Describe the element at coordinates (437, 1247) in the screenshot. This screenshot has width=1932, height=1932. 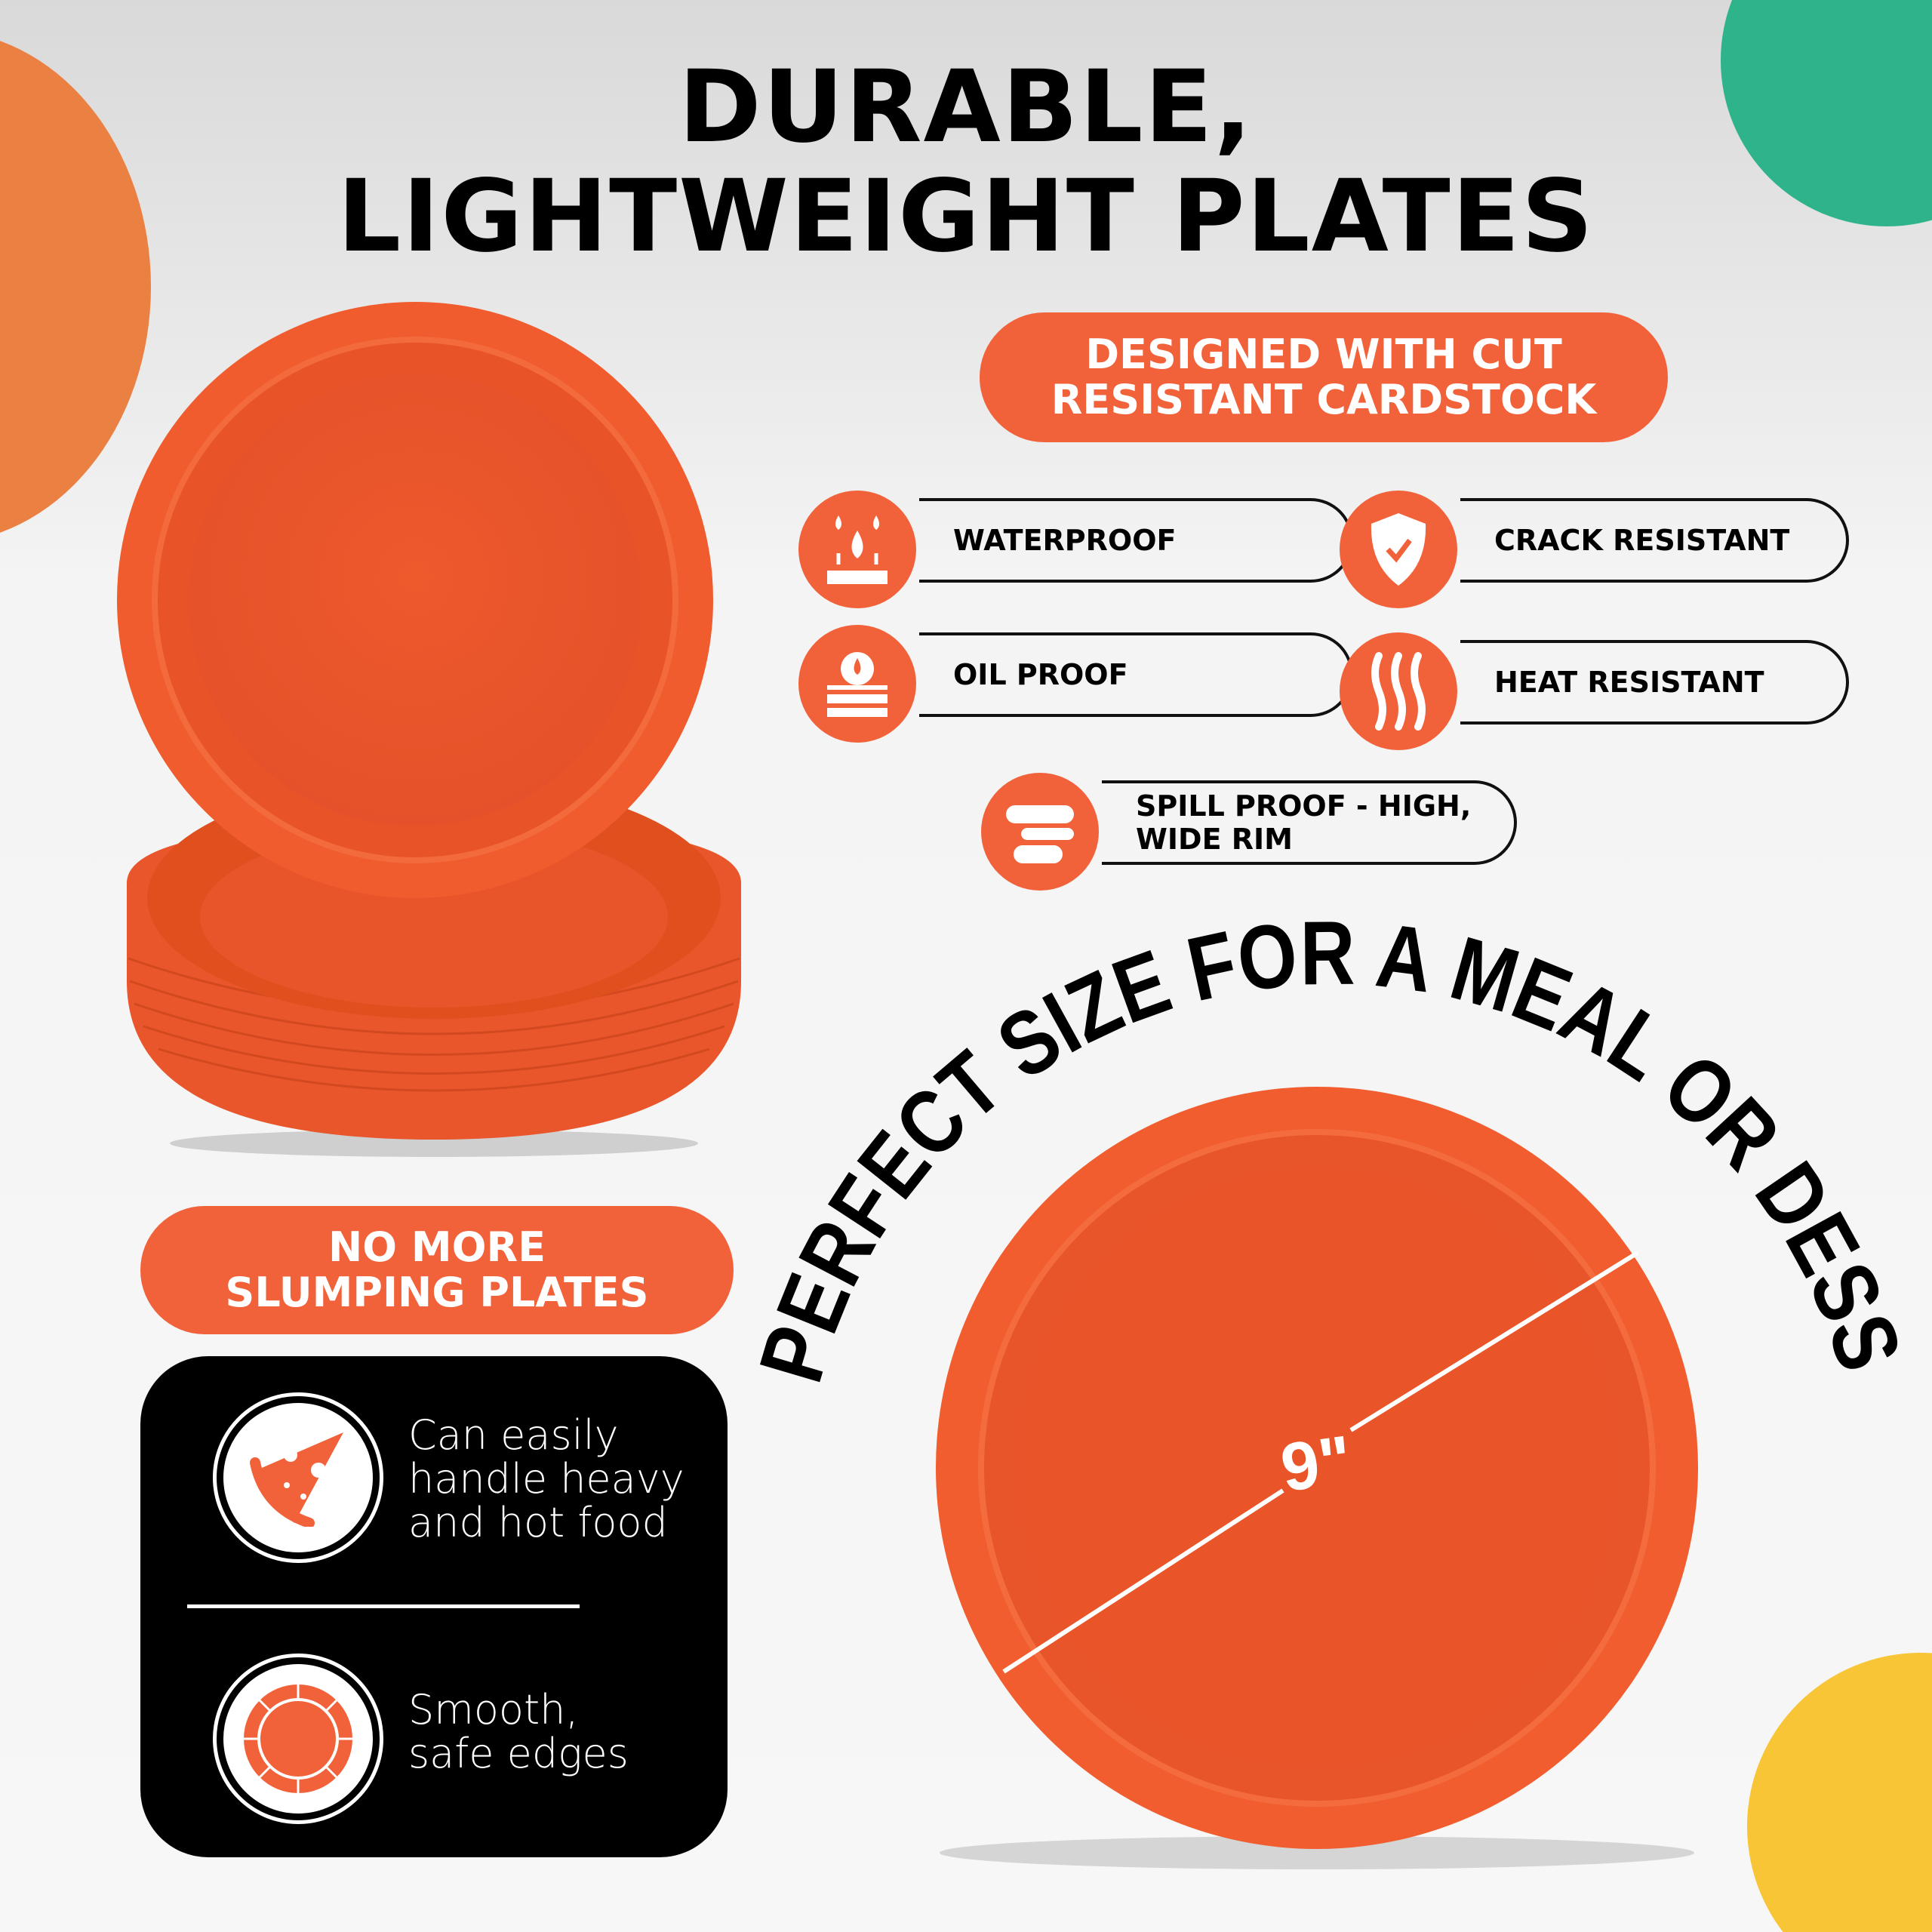
I see `slumping-badge-line-1: NO MORE` at that location.